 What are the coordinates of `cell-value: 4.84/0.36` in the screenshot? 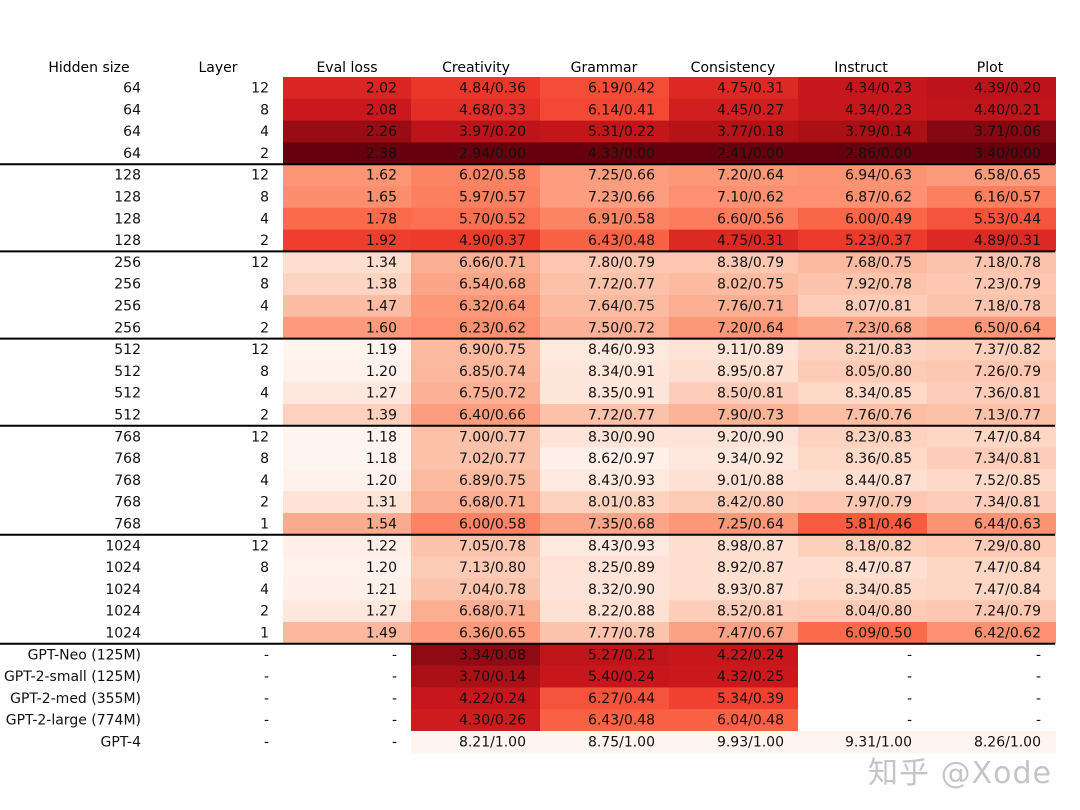 It's located at (492, 89).